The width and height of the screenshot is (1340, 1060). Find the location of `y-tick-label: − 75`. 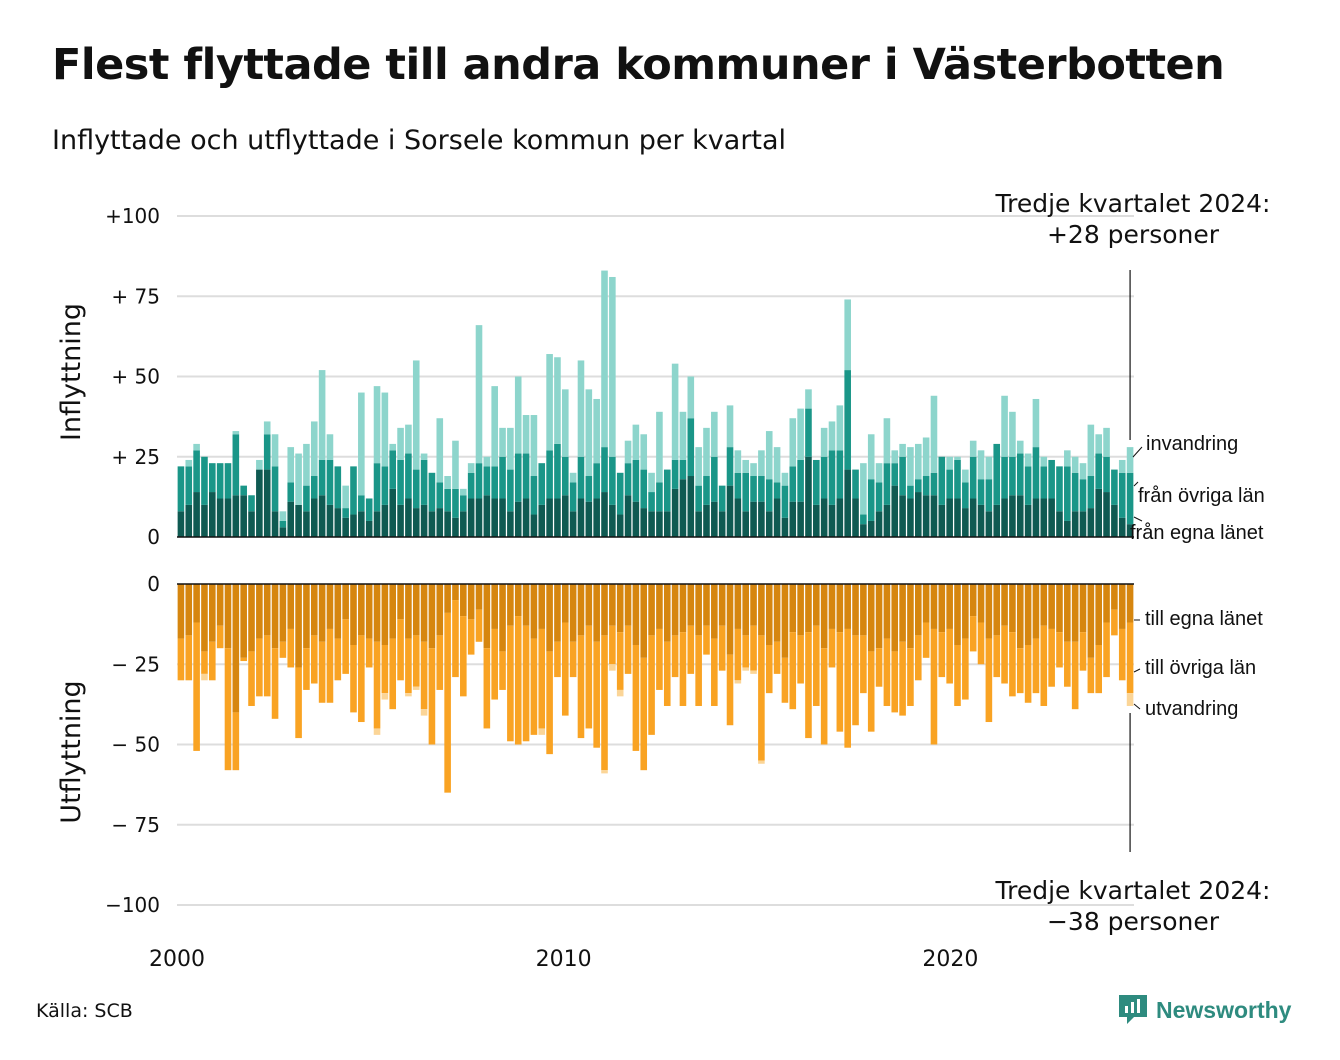

y-tick-label: − 75 is located at coordinates (135, 825).